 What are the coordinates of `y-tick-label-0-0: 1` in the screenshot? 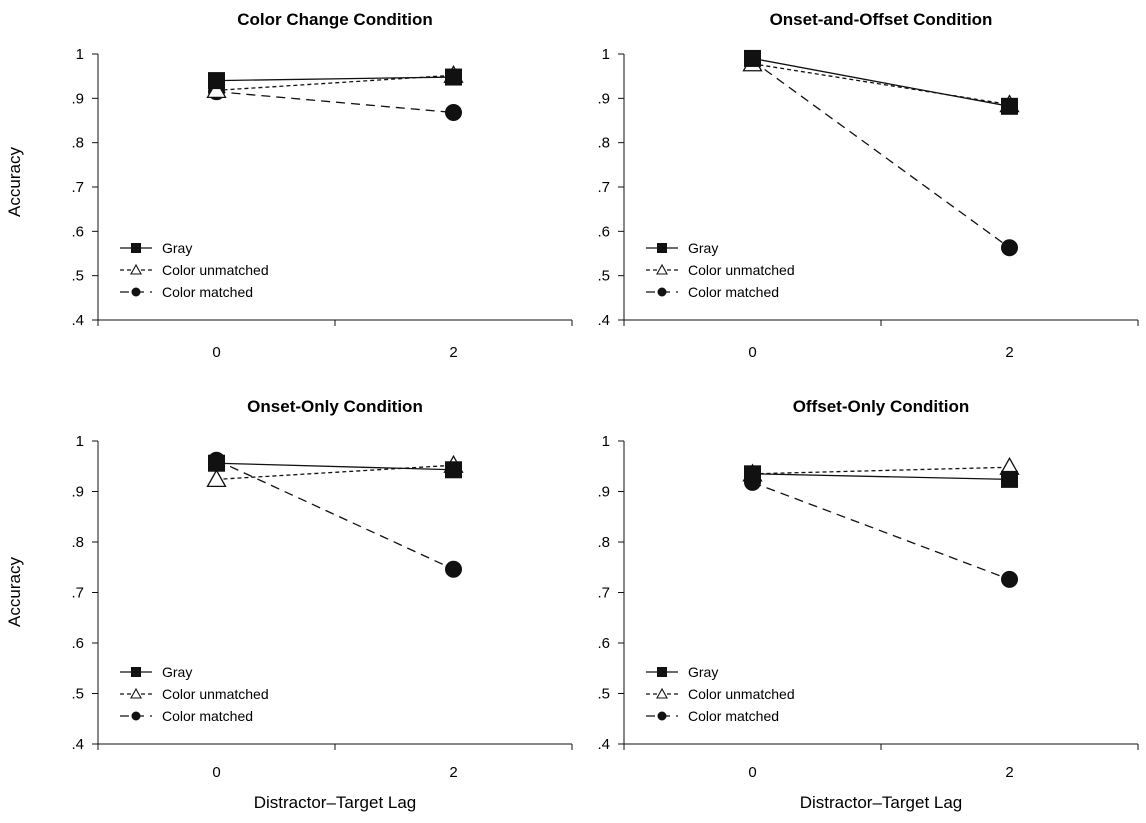 It's located at (80, 54).